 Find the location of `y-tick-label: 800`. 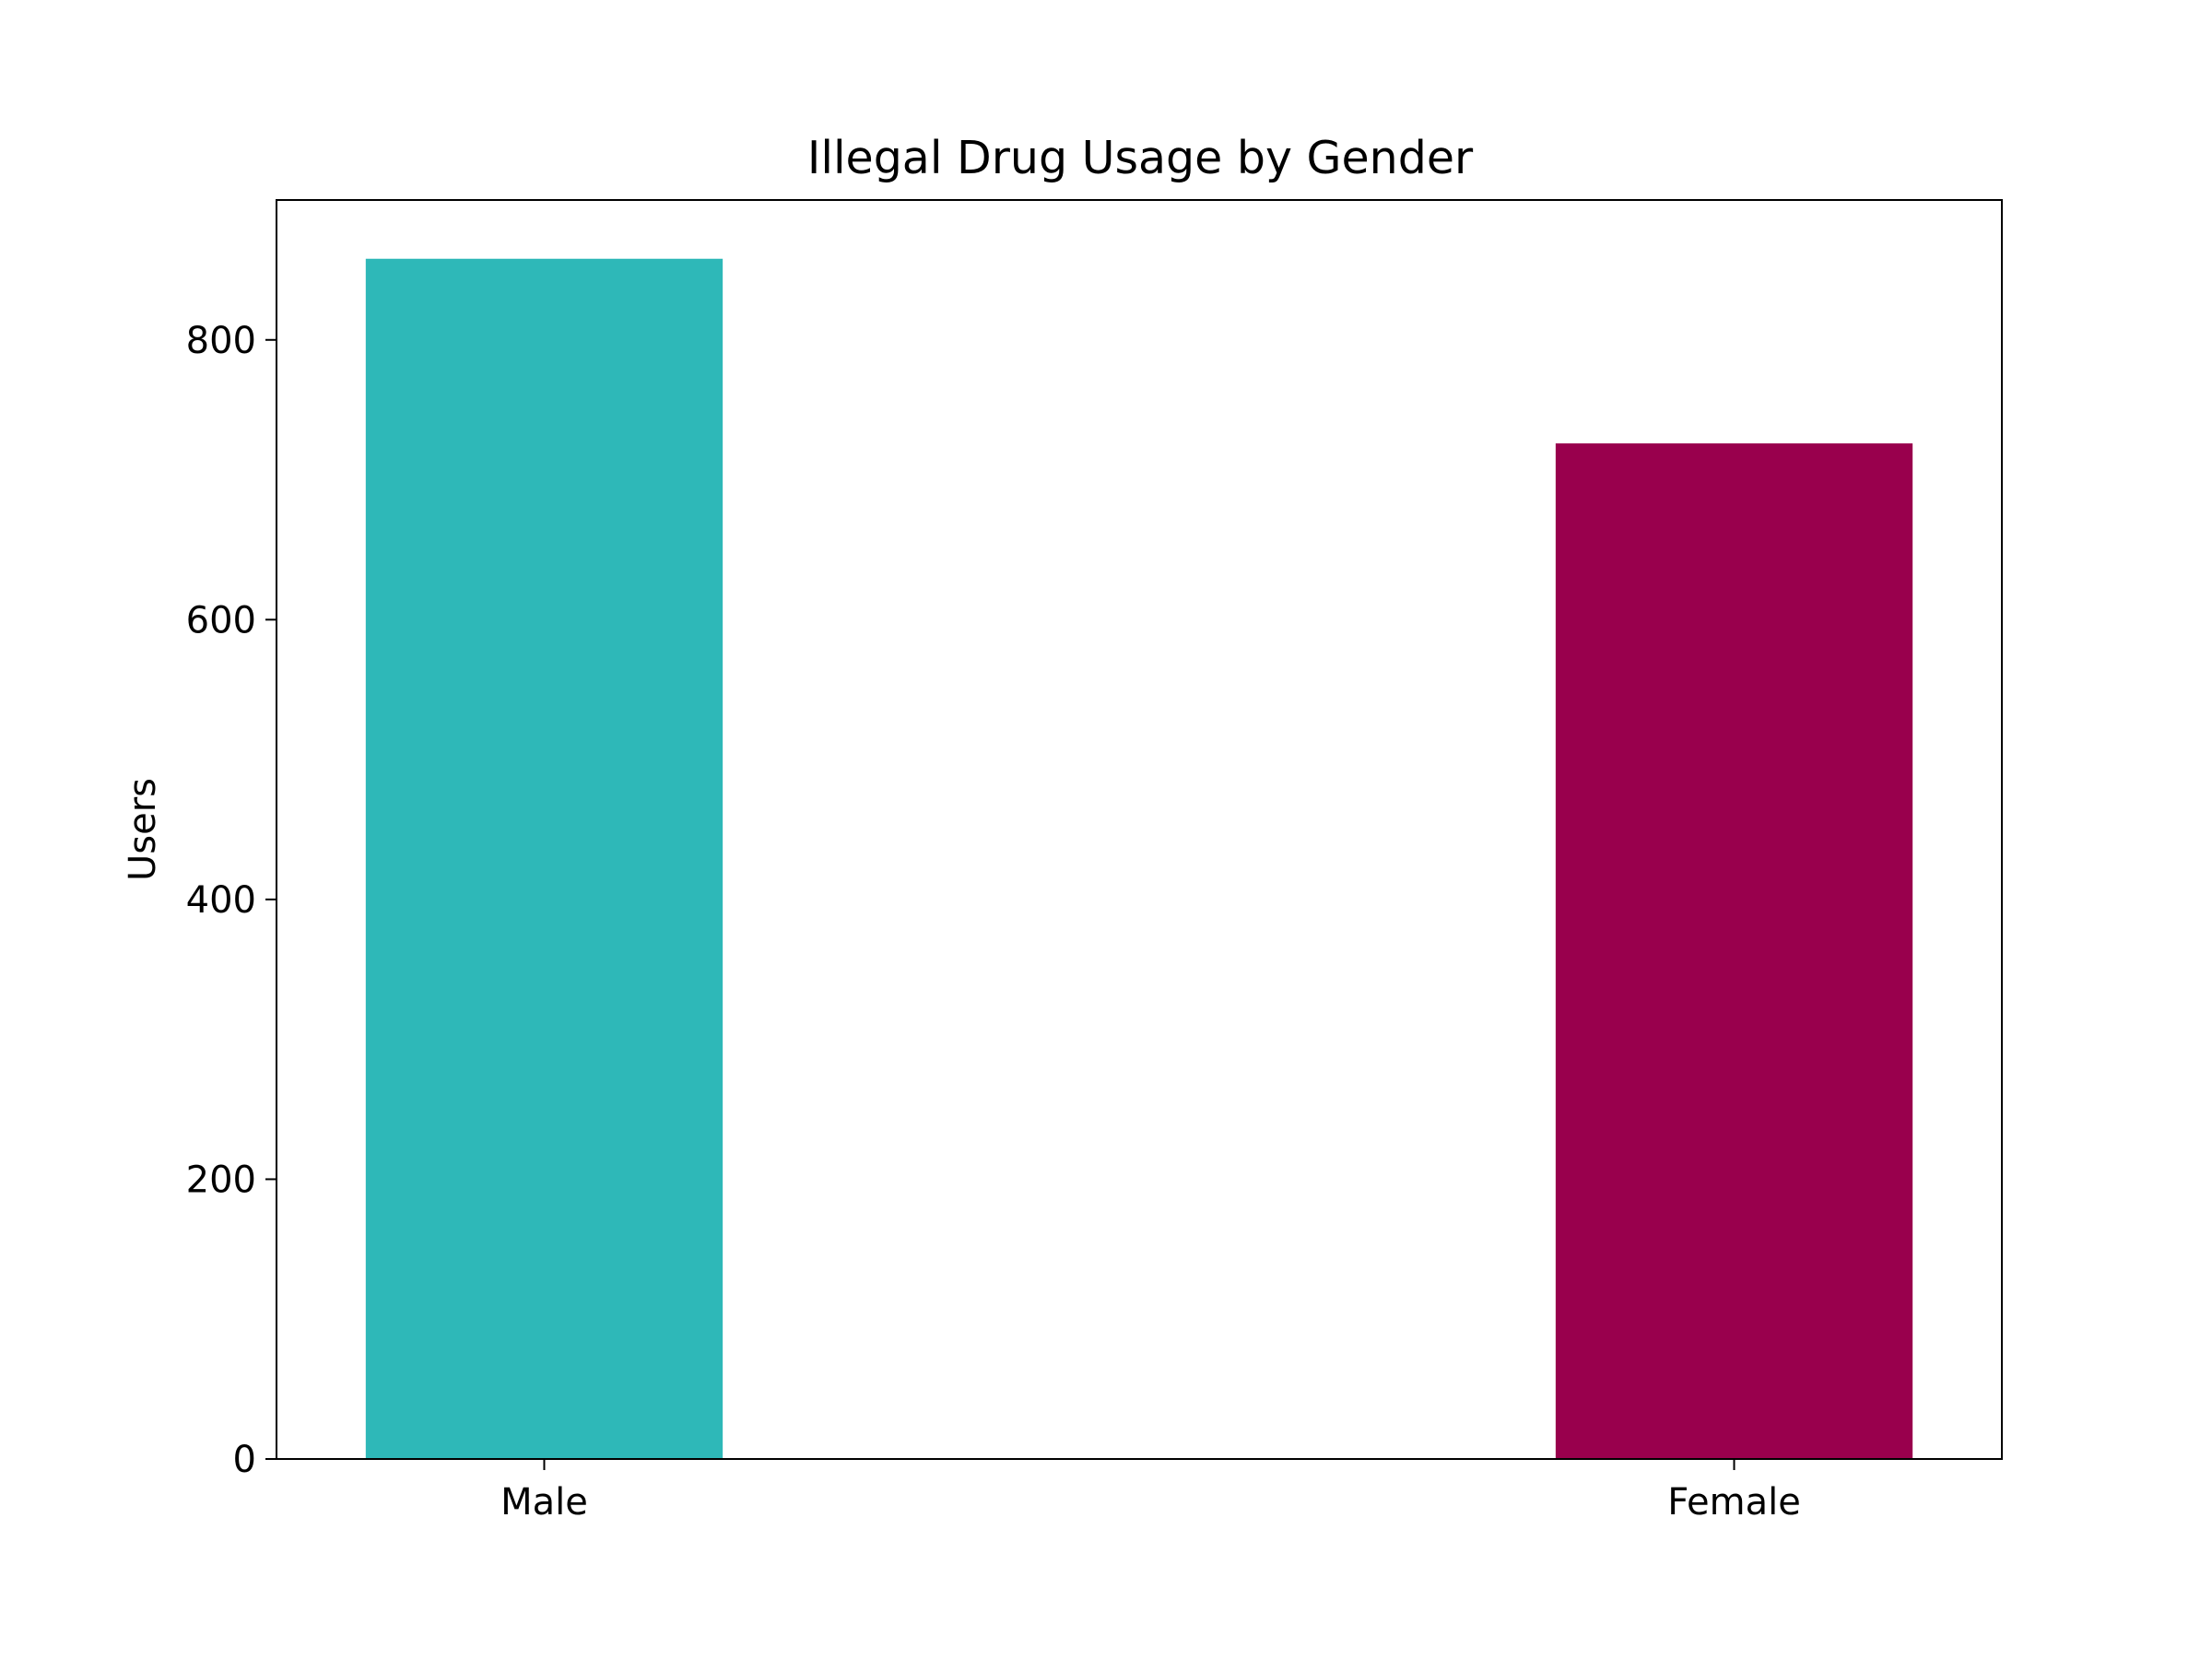

y-tick-label: 800 is located at coordinates (221, 341).